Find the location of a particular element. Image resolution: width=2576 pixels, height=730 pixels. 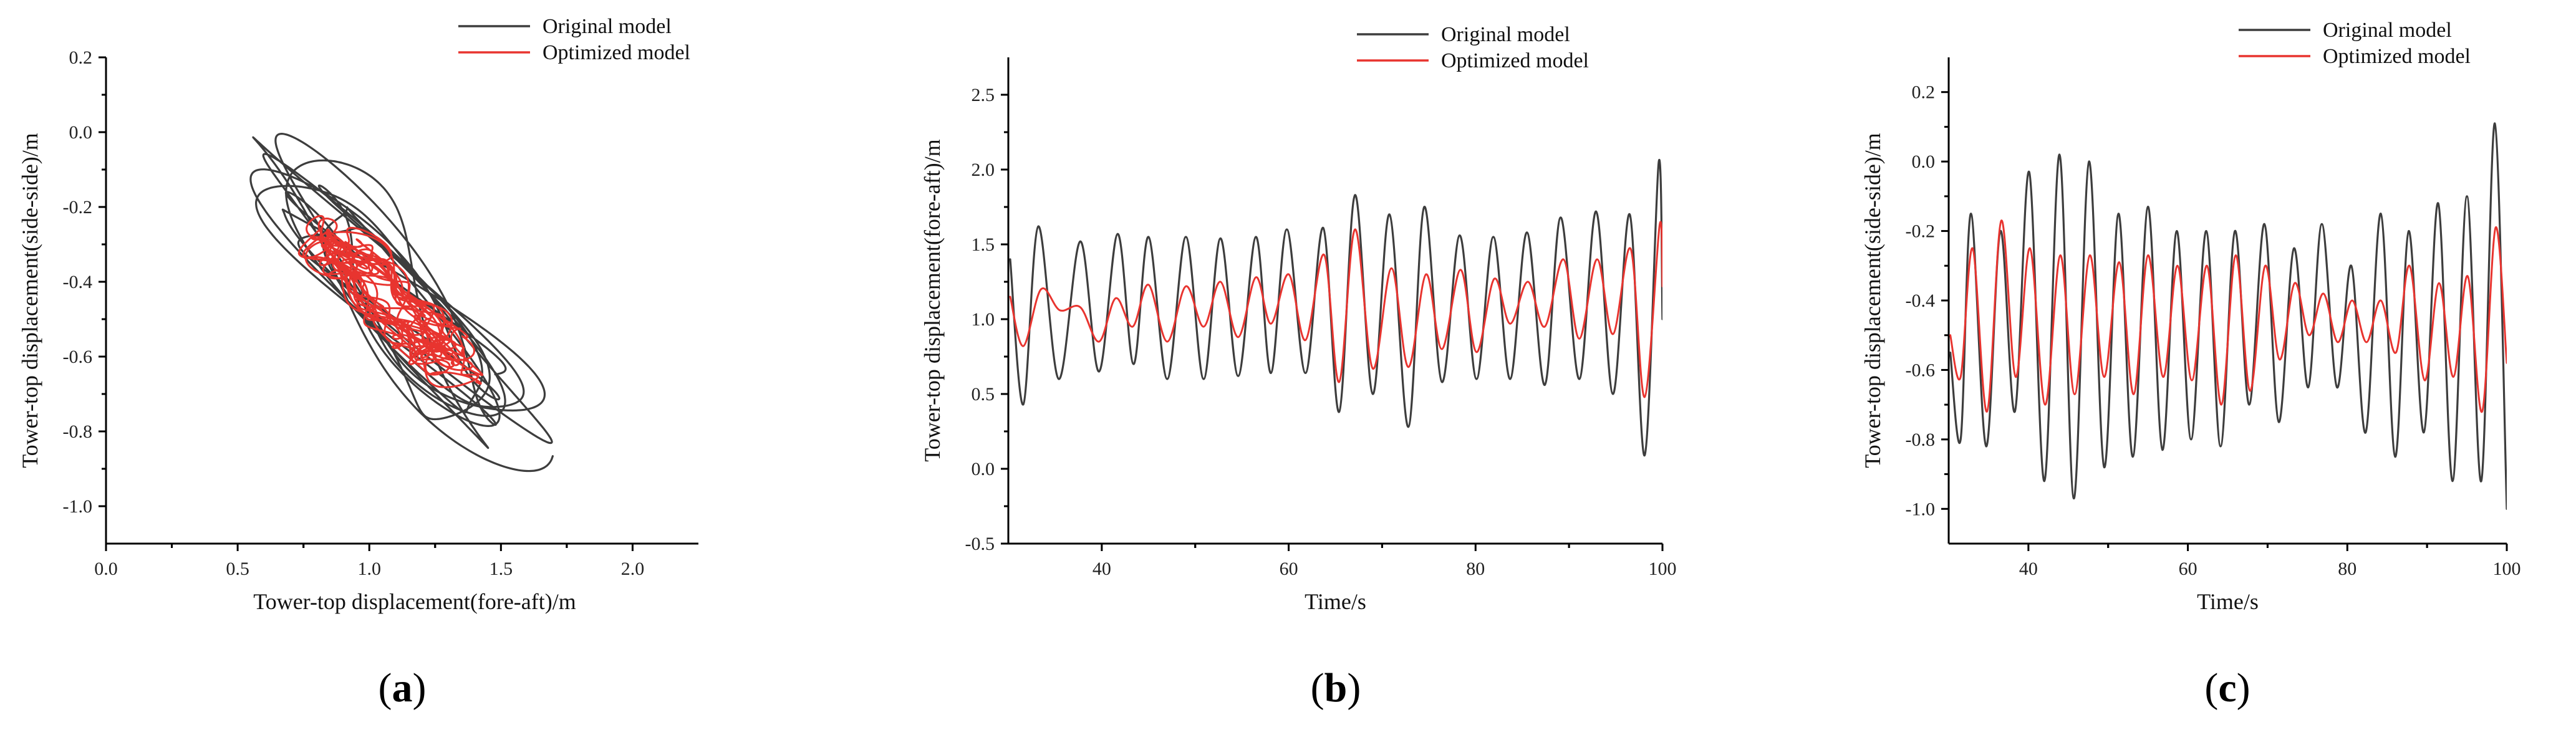

panel-label: (c) is located at coordinates (2227, 688).